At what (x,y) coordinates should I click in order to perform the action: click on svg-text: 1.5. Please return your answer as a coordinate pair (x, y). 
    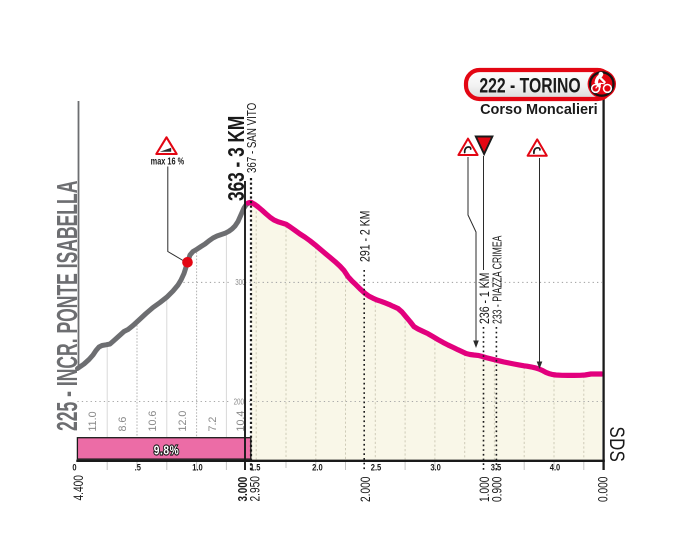
    Looking at the image, I should click on (255, 467).